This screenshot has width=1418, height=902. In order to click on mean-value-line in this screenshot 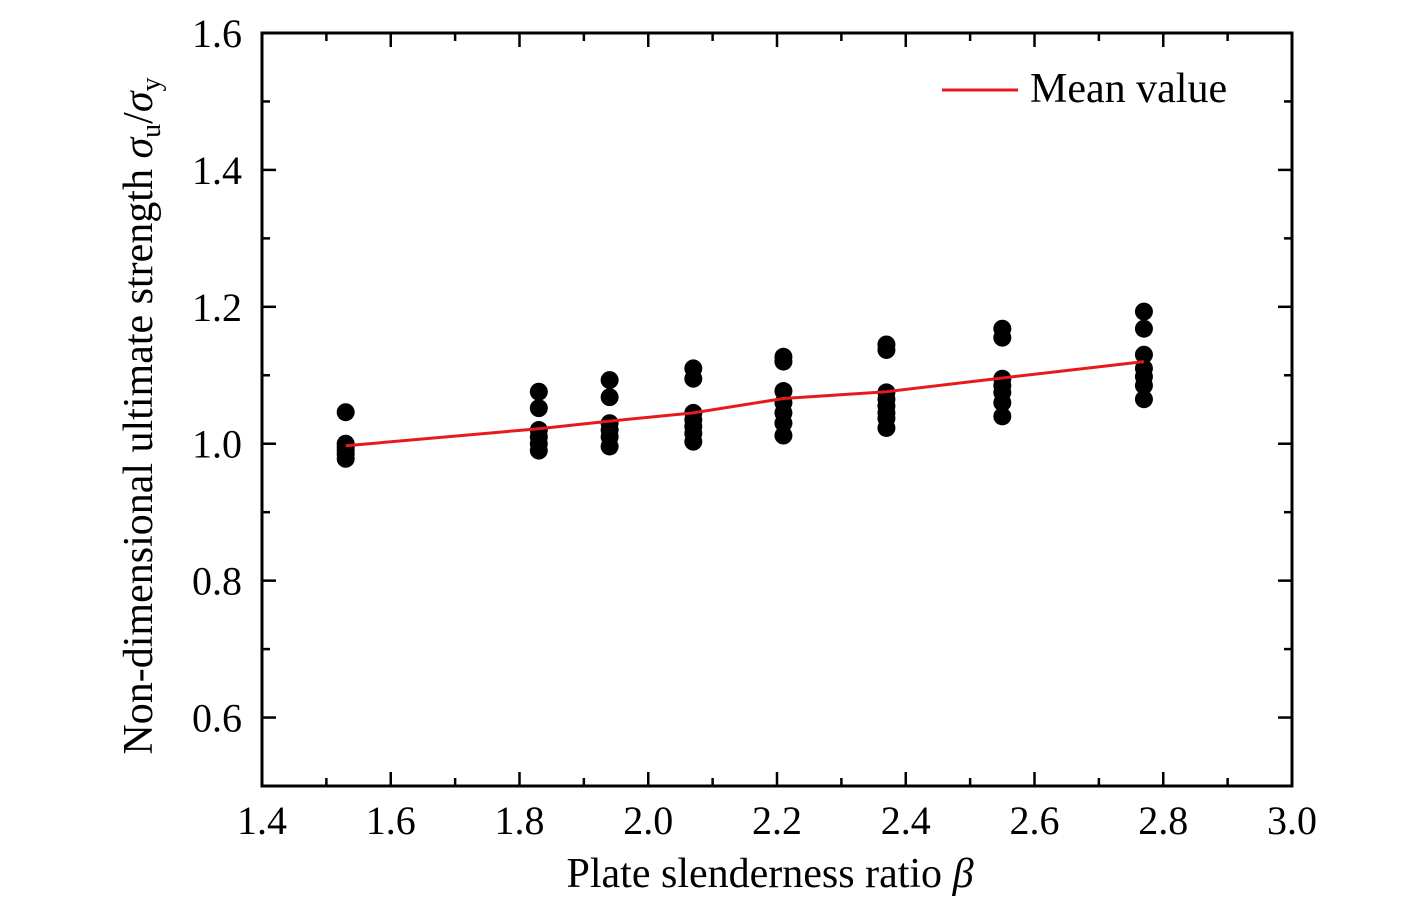, I will do `click(745, 404)`.